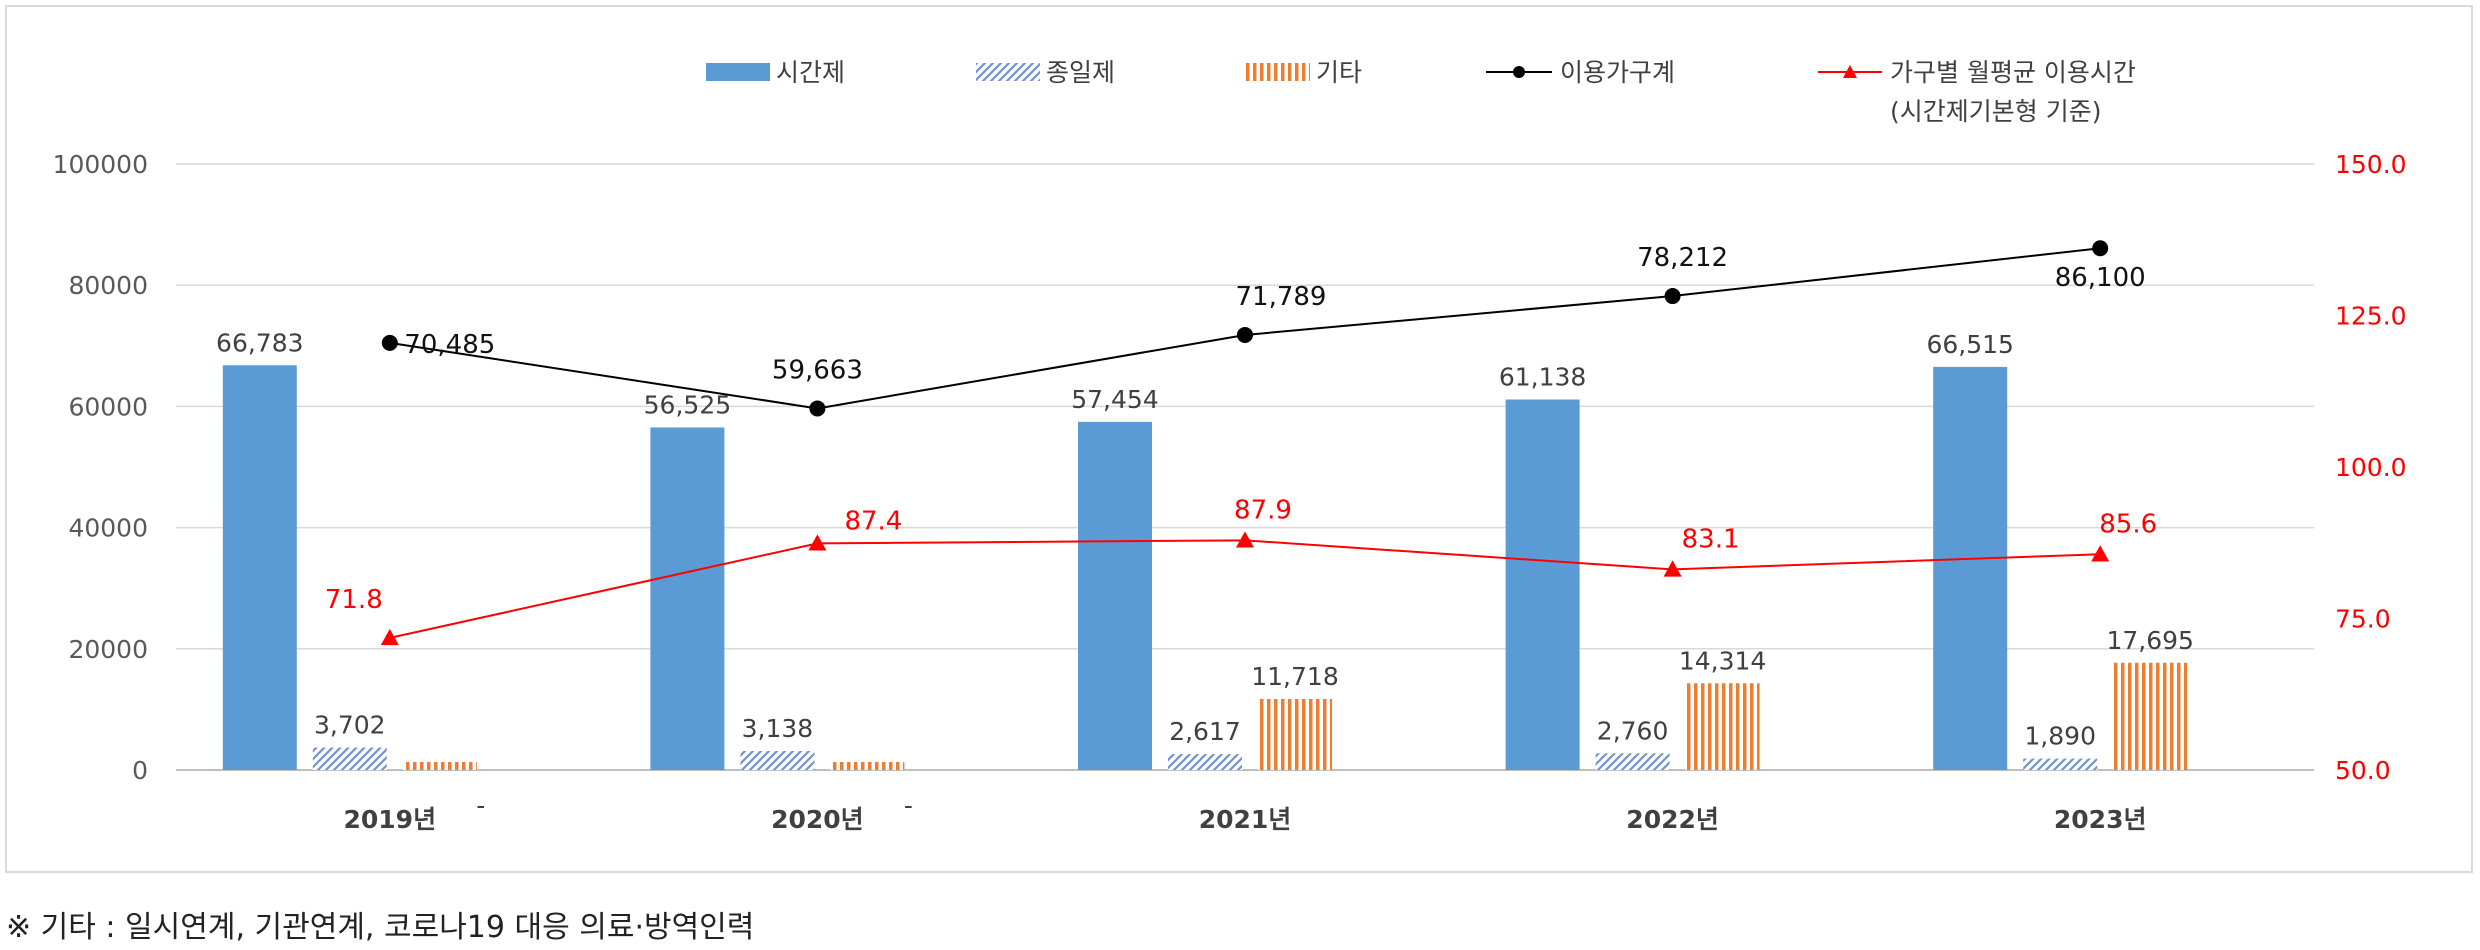 The image size is (2480, 950). I want to click on label-households: 70,485, so click(449, 345).